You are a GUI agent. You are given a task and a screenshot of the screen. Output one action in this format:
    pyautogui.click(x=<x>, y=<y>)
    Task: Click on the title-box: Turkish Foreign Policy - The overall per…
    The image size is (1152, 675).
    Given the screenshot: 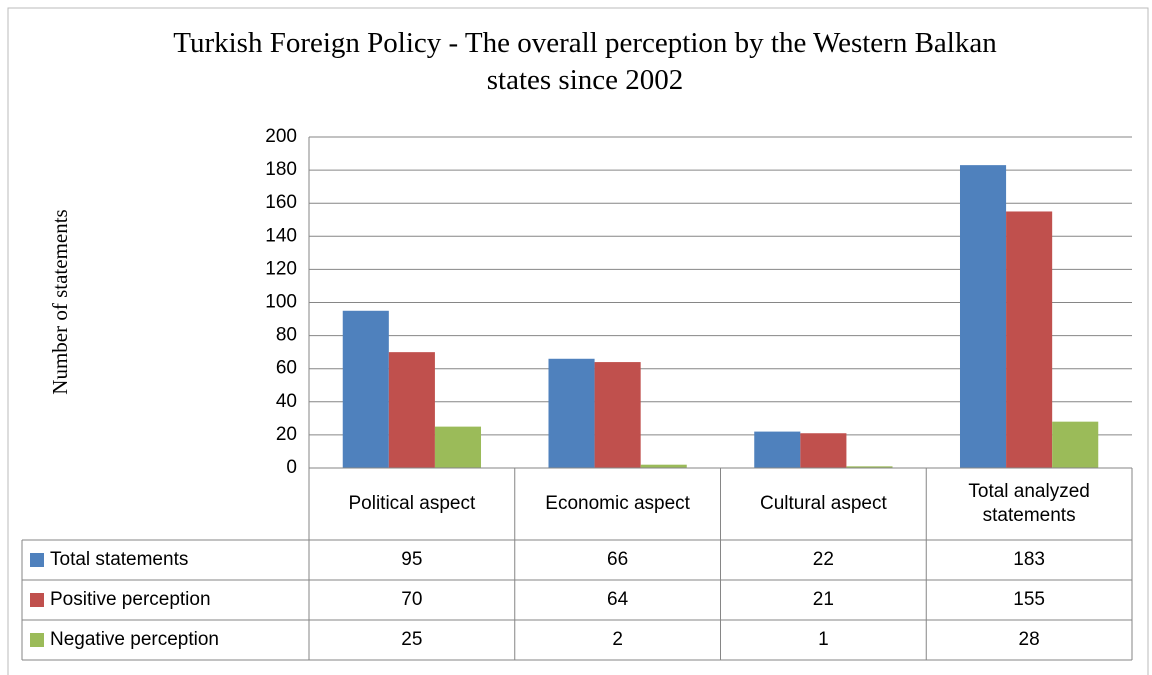 What is the action you would take?
    pyautogui.click(x=585, y=61)
    